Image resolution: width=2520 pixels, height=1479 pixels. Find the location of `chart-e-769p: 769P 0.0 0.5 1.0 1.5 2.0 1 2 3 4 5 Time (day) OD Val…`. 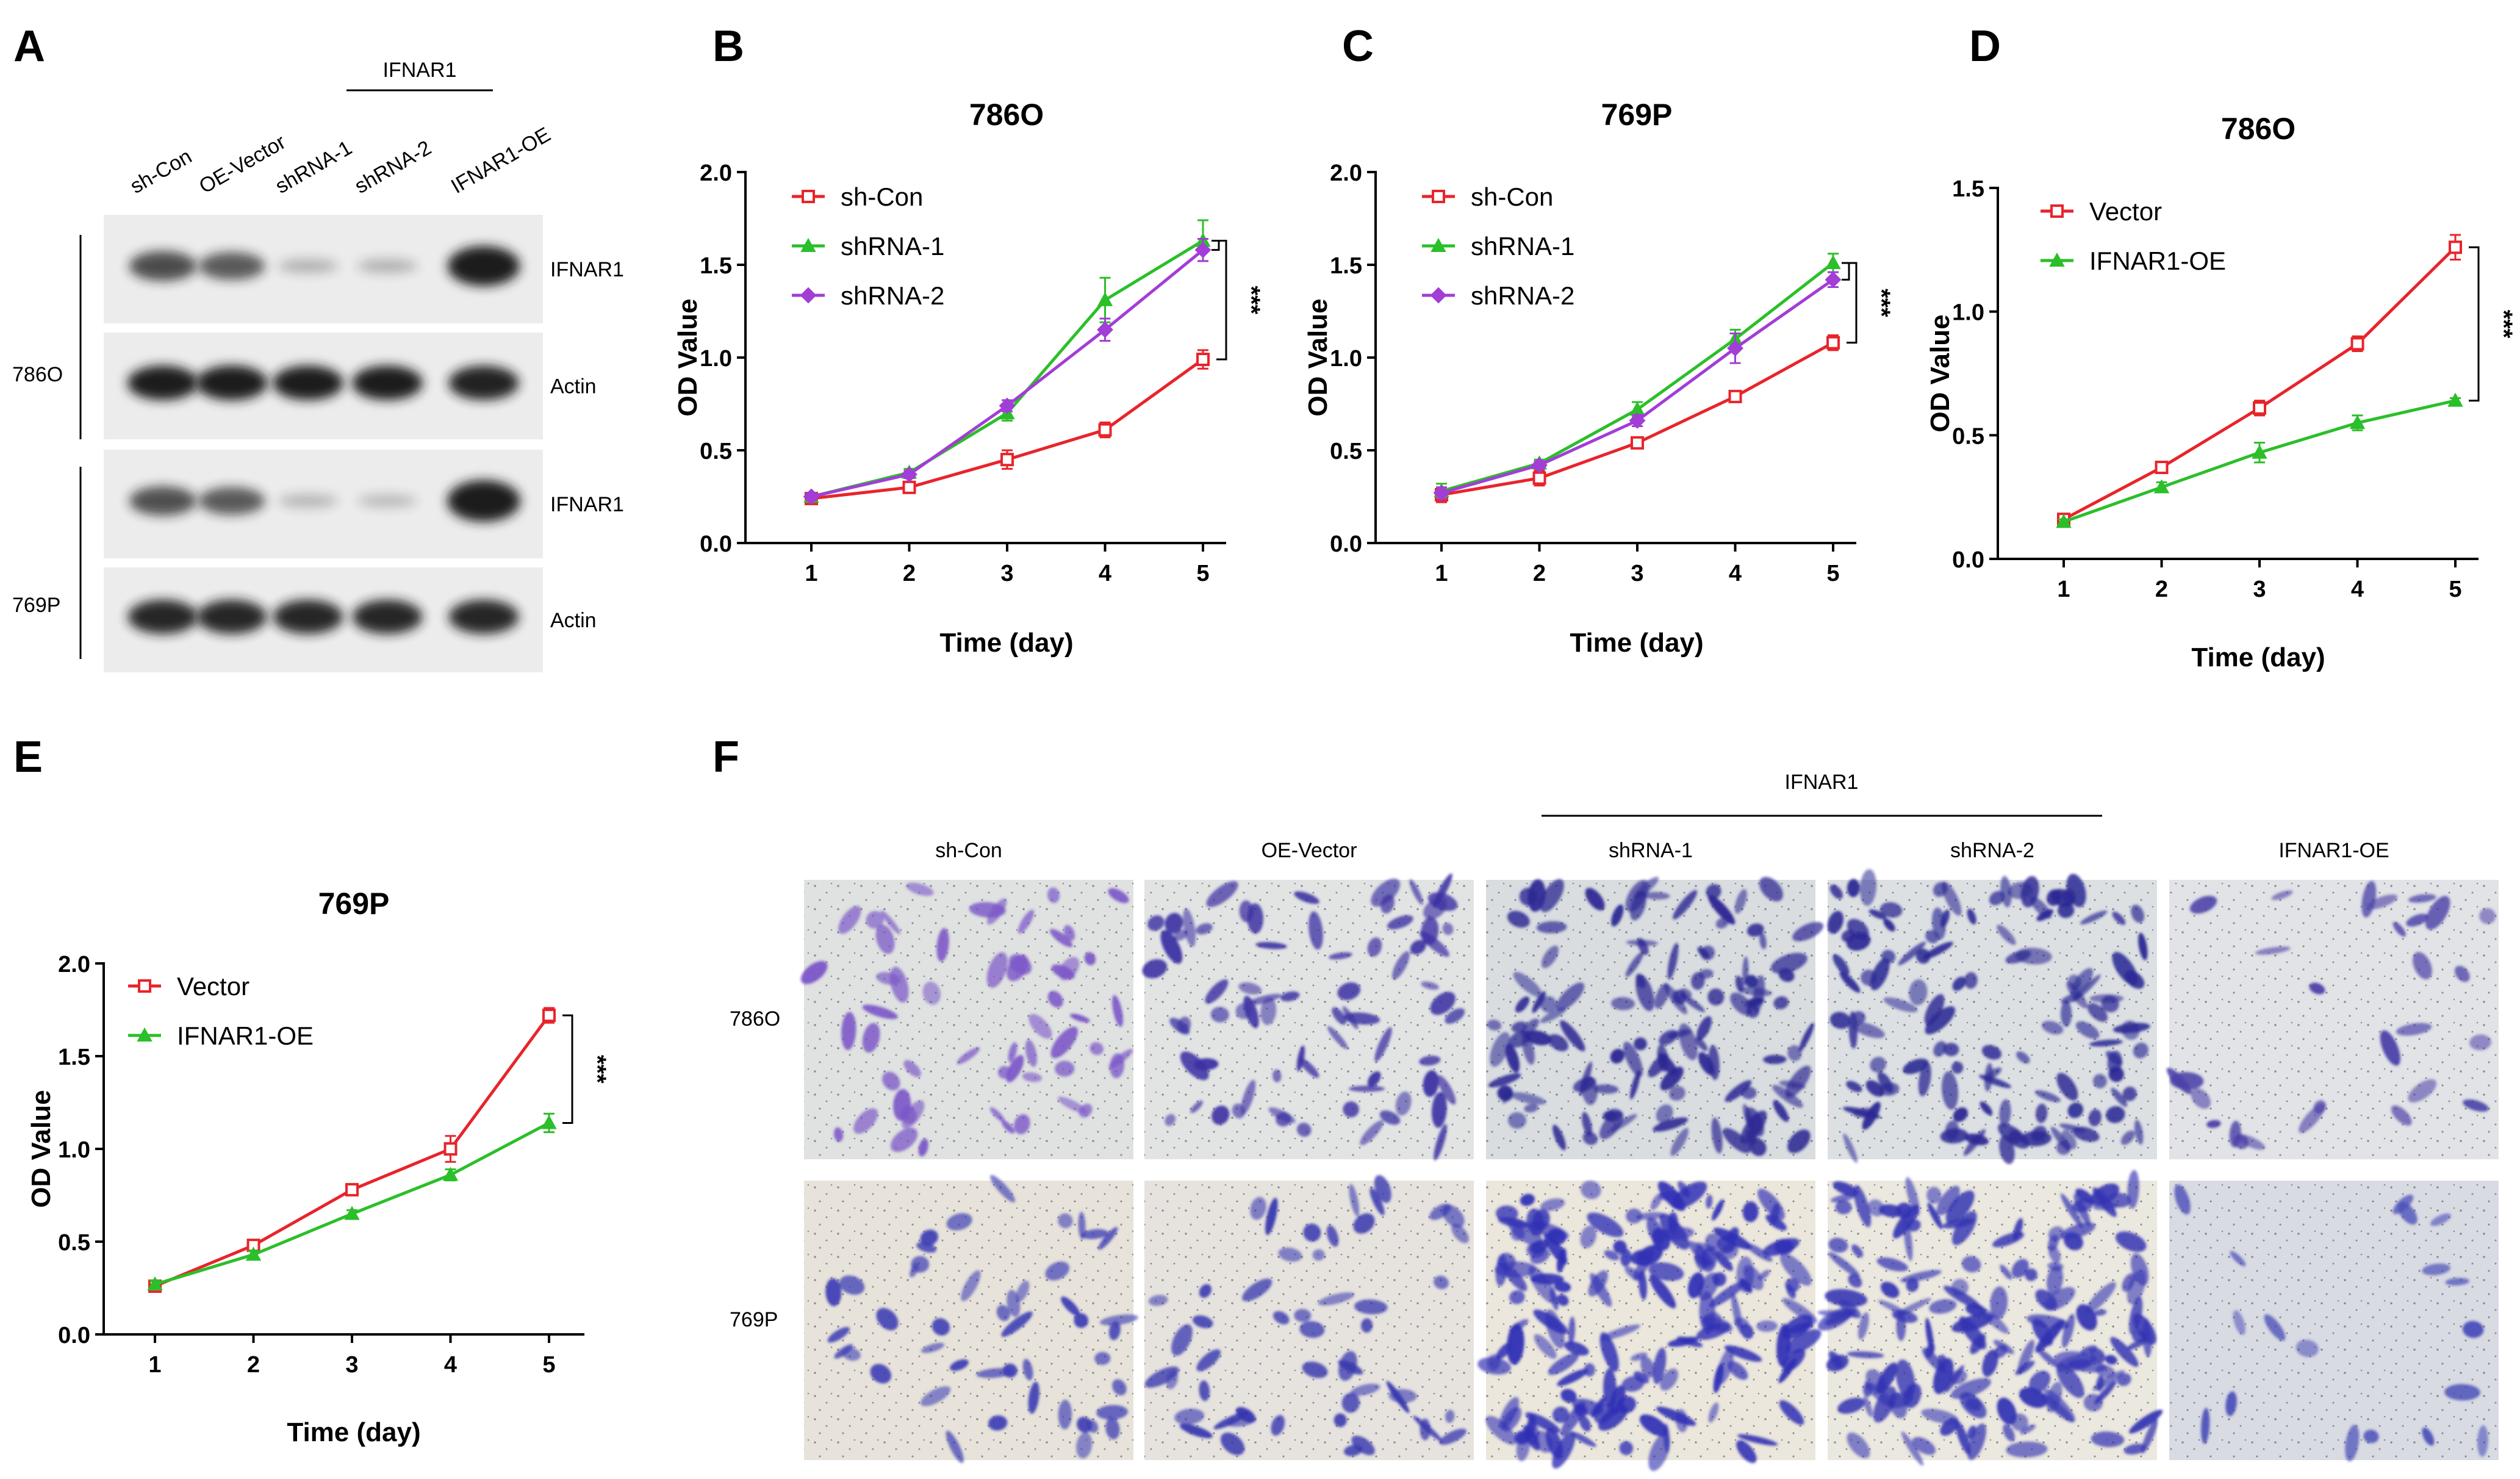

chart-e-769p: 769P 0.0 0.5 1.0 1.5 2.0 1 2 3 4 5 Time (day) OD Val… is located at coordinates (318, 1167).